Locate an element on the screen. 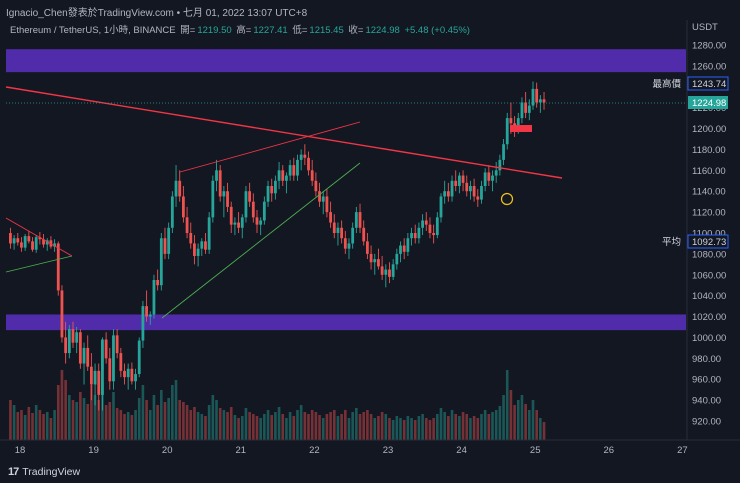 The width and height of the screenshot is (740, 483). descending-resistance-trendline is located at coordinates (284, 132).